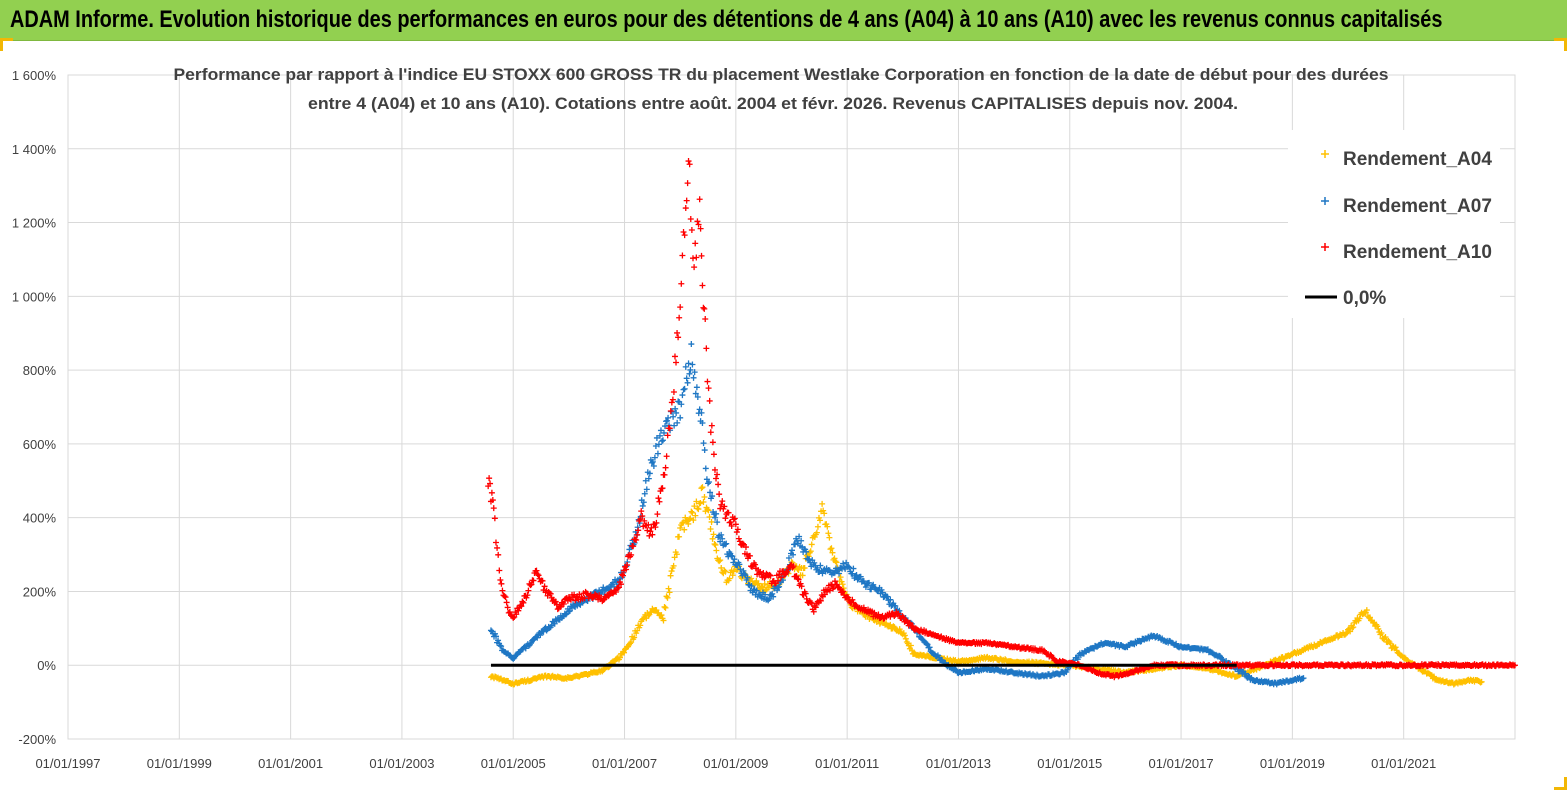 The height and width of the screenshot is (790, 1567). I want to click on legend-label: Rendement_A07, so click(1417, 206).